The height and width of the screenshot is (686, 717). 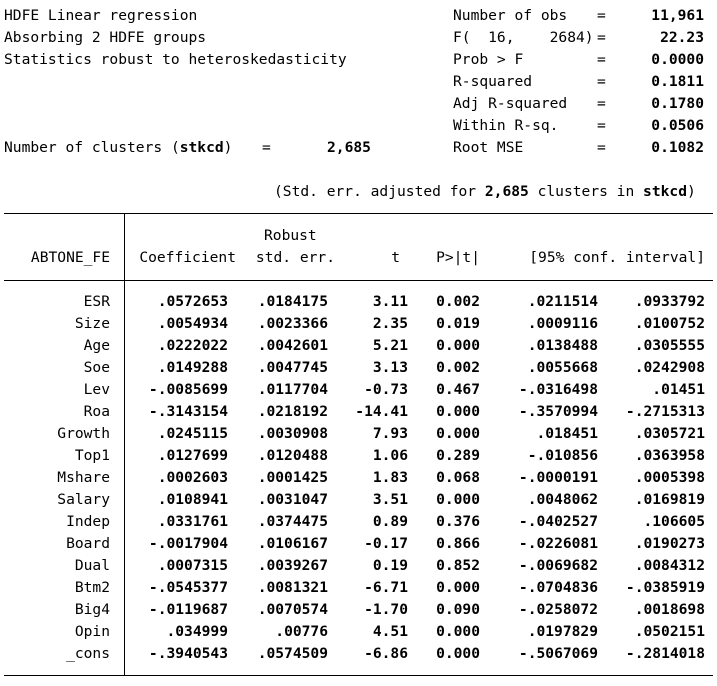 I want to click on model-title: HDFE Linear regression, so click(x=101, y=15).